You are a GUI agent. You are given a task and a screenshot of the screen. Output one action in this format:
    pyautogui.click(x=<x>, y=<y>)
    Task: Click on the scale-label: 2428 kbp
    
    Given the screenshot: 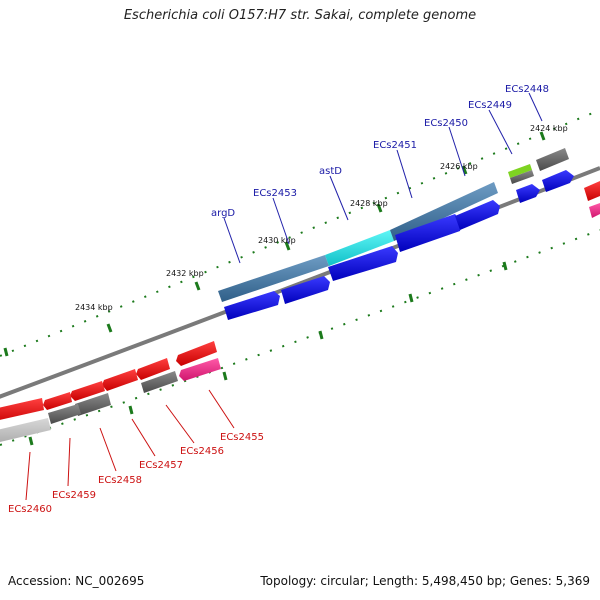 What is the action you would take?
    pyautogui.click(x=369, y=203)
    